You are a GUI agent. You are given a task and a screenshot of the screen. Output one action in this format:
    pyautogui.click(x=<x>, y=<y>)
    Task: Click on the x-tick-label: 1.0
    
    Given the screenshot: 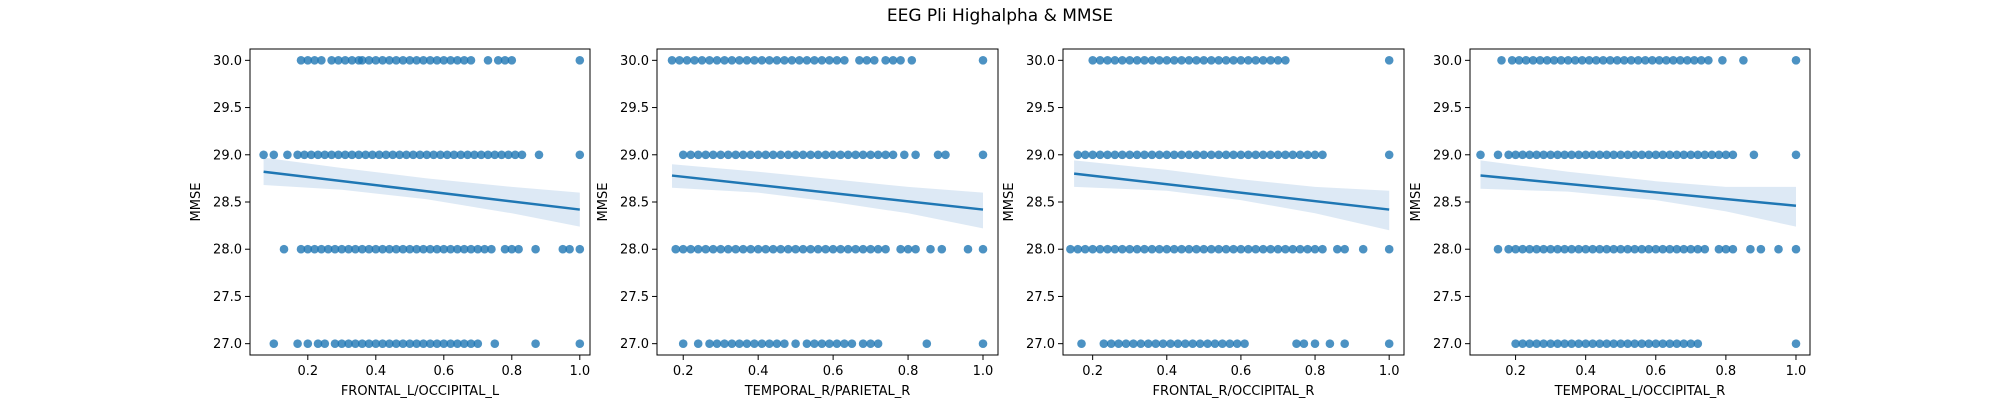 What is the action you would take?
    pyautogui.click(x=579, y=371)
    